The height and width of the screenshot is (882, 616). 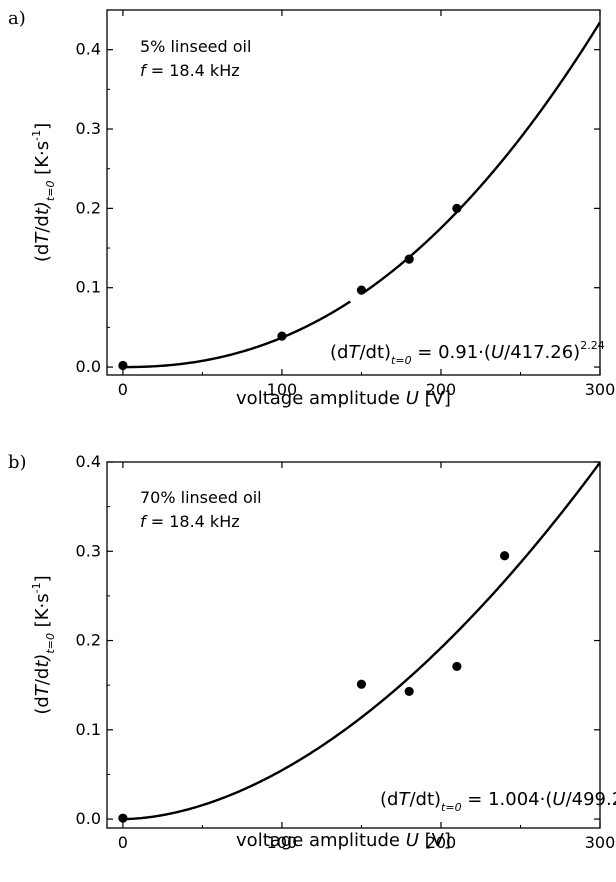 I want to click on fit-equation: (dT/dt)t=0 = 0.91·(U/417.26)2.24, so click(x=467, y=353).